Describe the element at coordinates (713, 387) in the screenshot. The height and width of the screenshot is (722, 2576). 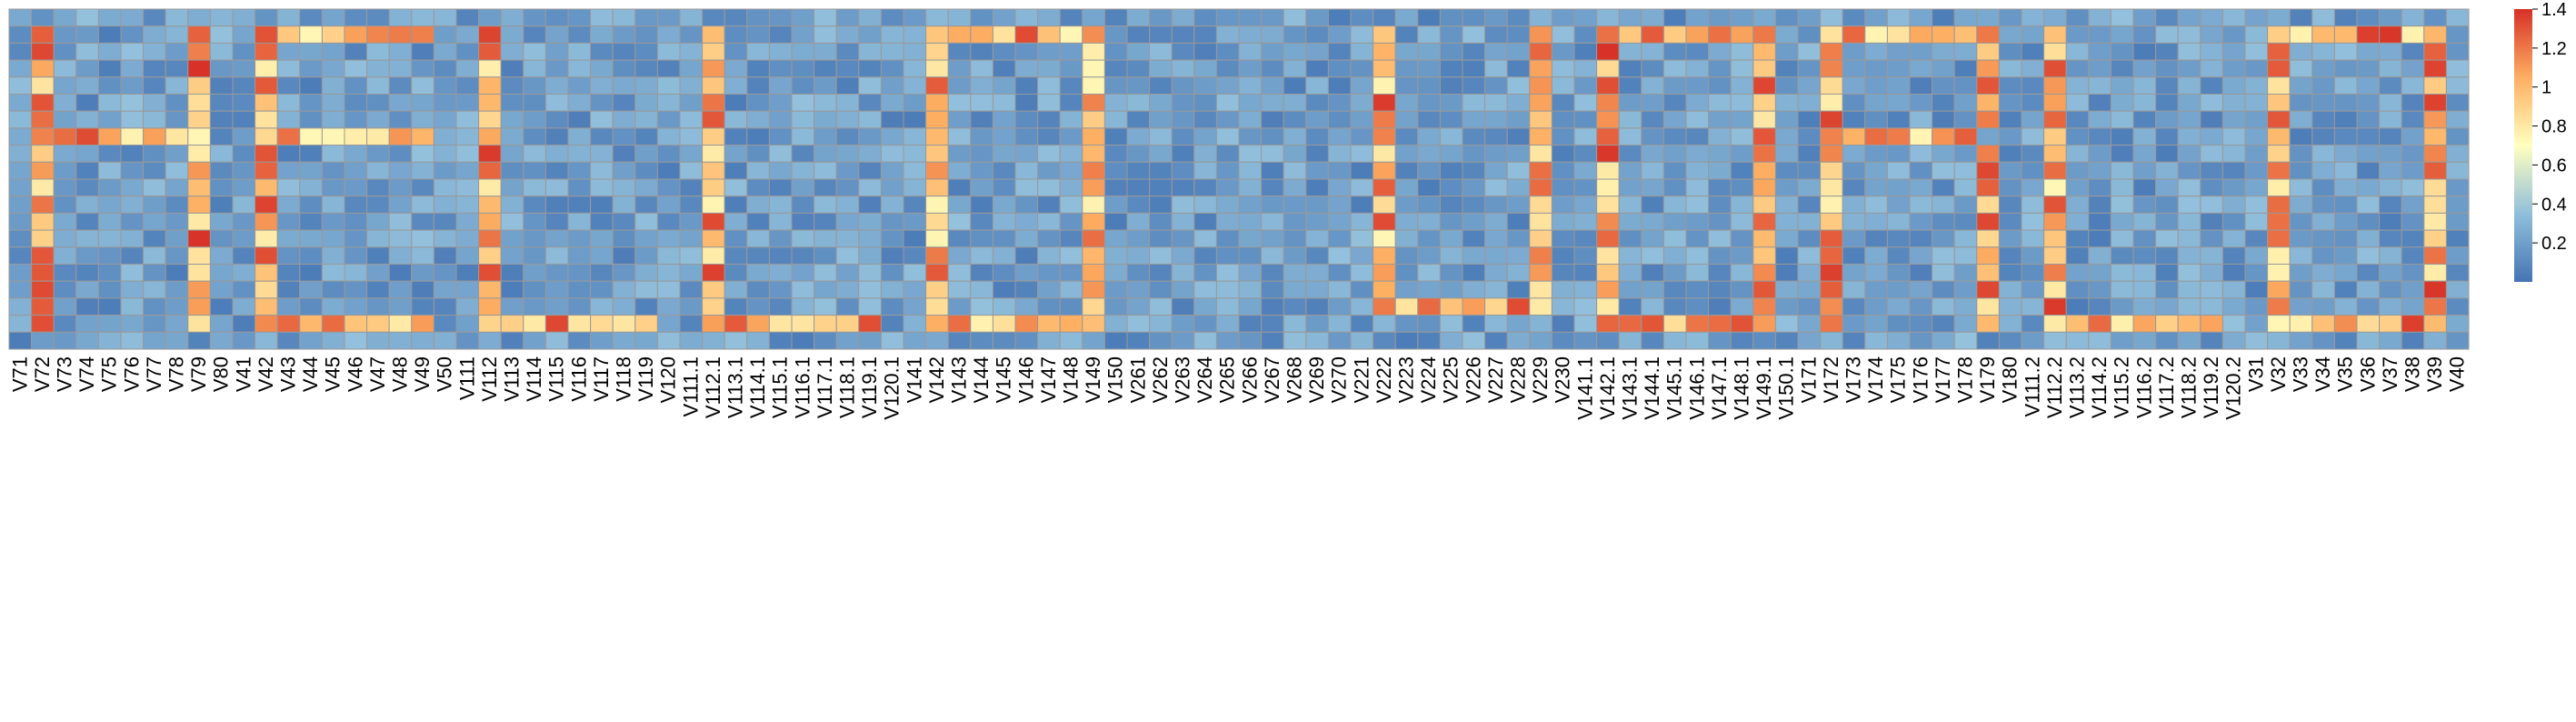
I see `x-tick-label: V112.1` at that location.